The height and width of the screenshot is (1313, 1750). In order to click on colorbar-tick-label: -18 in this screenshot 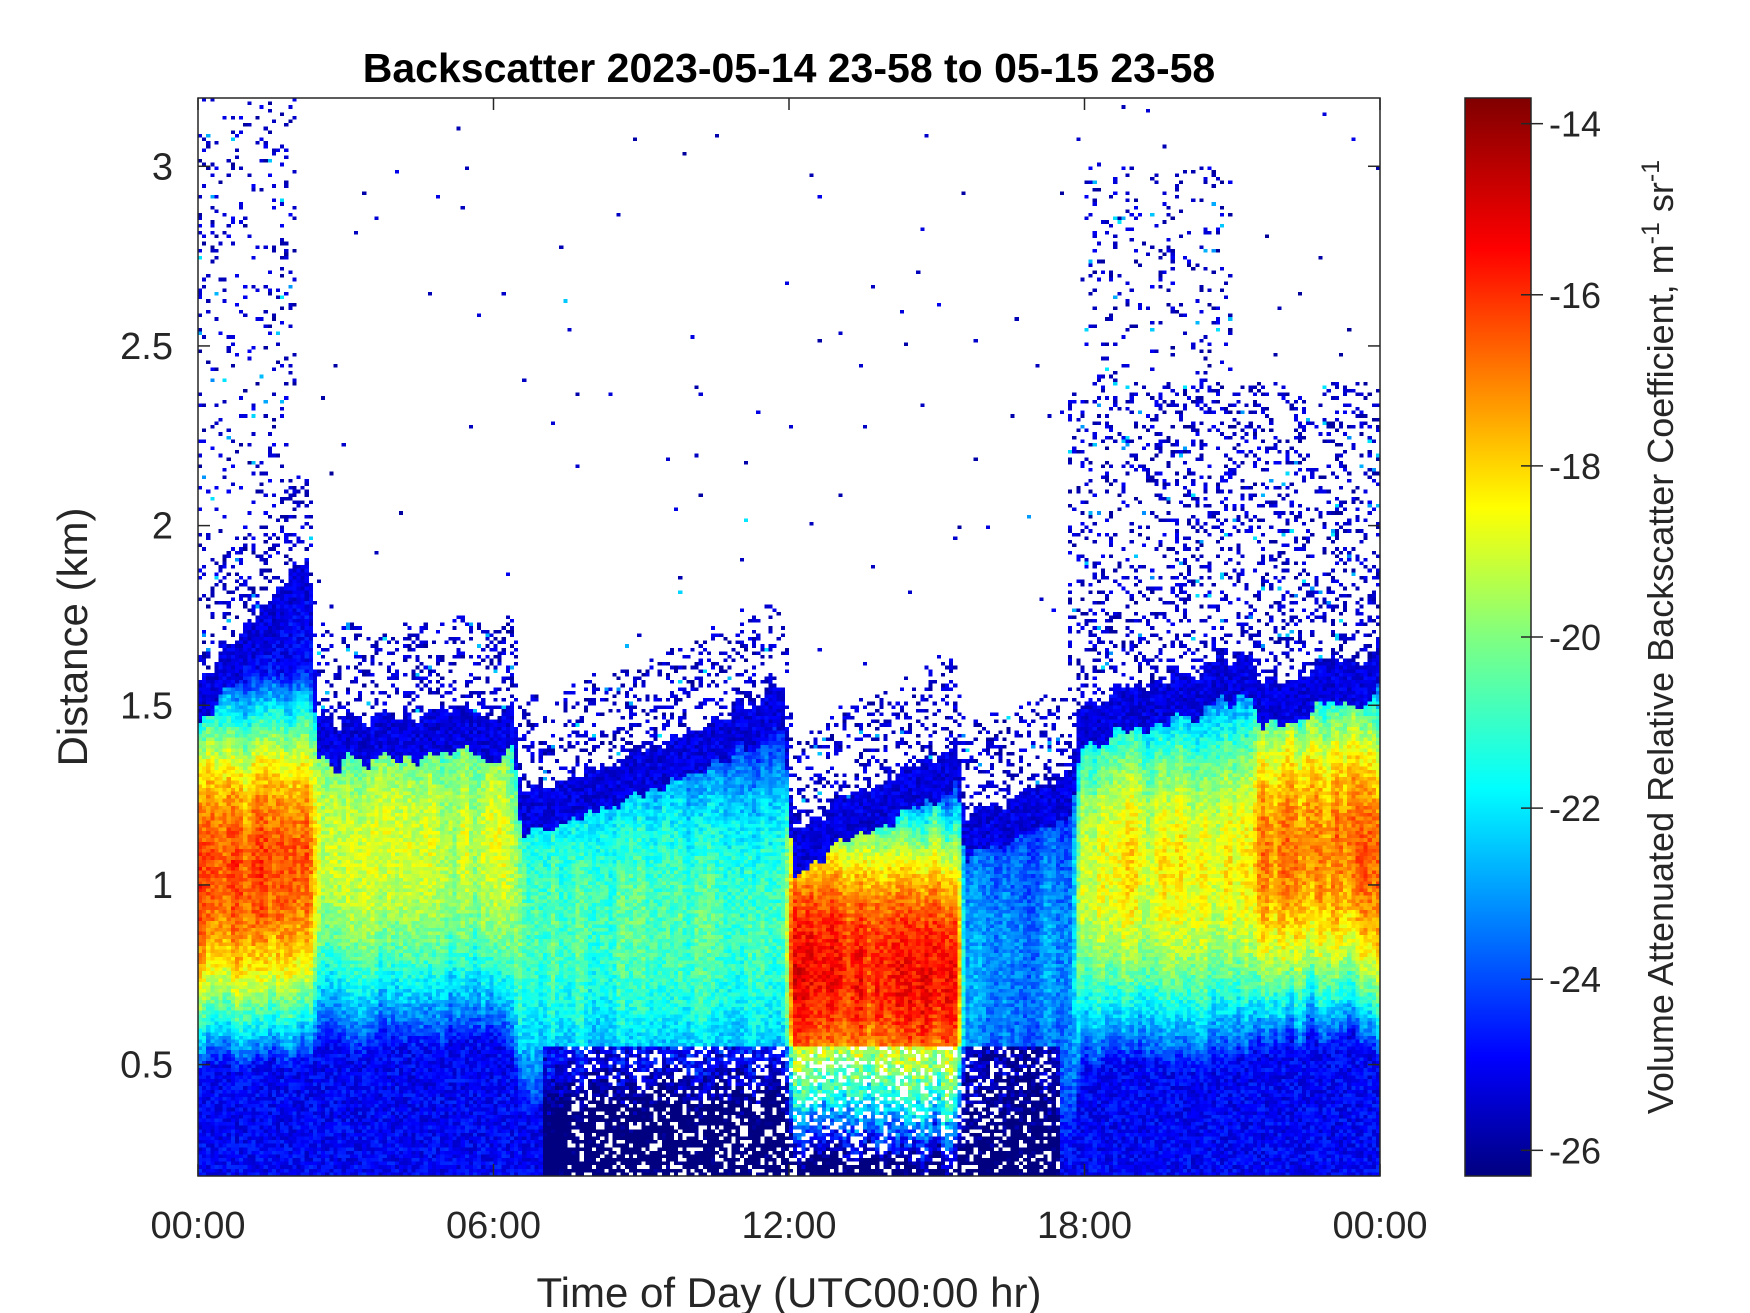, I will do `click(1575, 466)`.